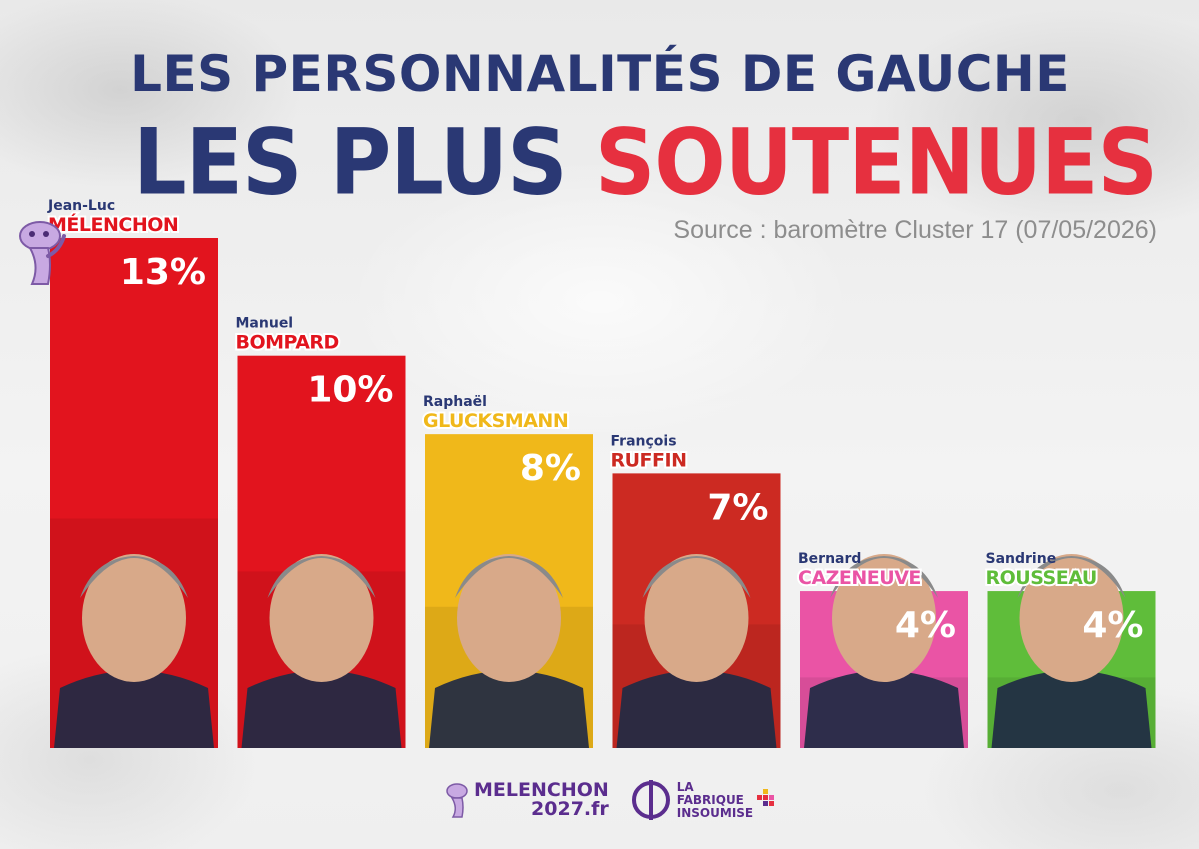 Image resolution: width=1199 pixels, height=849 pixels. Describe the element at coordinates (350, 162) in the screenshot. I see `title-line2-part1: LES PLUS` at that location.